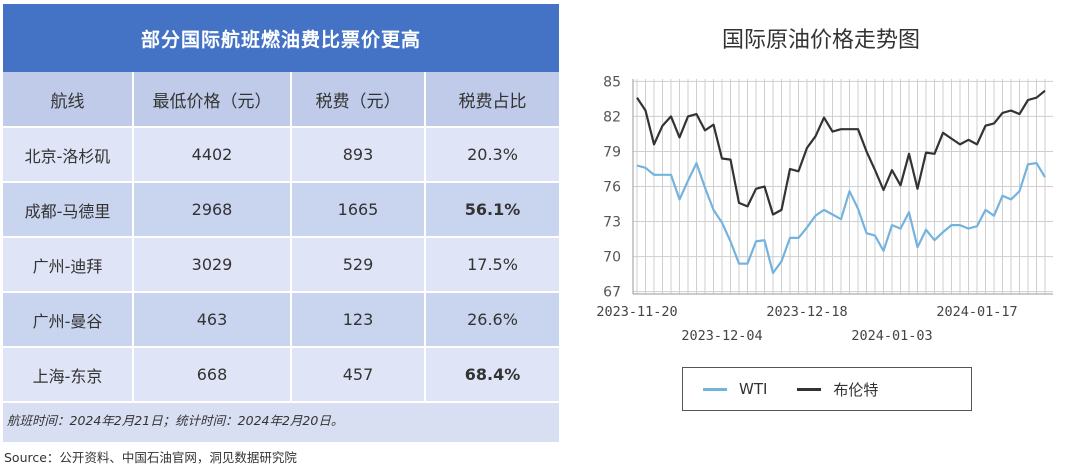 The image size is (1080, 468). I want to click on y-tick-label: 70, so click(612, 258).